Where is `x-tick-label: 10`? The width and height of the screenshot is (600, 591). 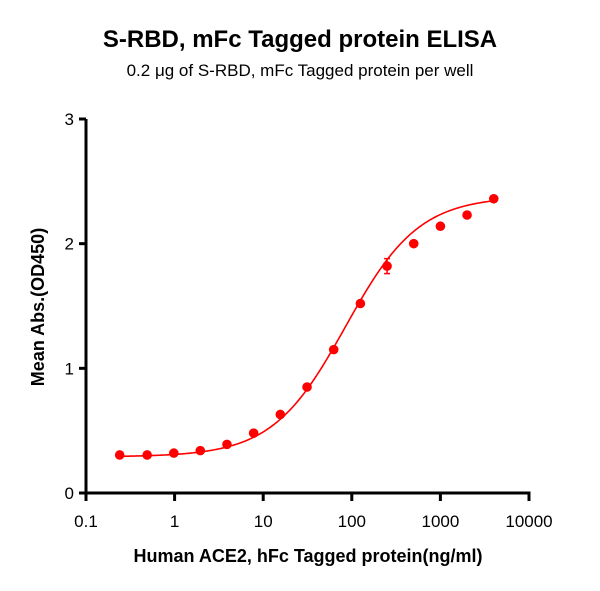
x-tick-label: 10 is located at coordinates (263, 521).